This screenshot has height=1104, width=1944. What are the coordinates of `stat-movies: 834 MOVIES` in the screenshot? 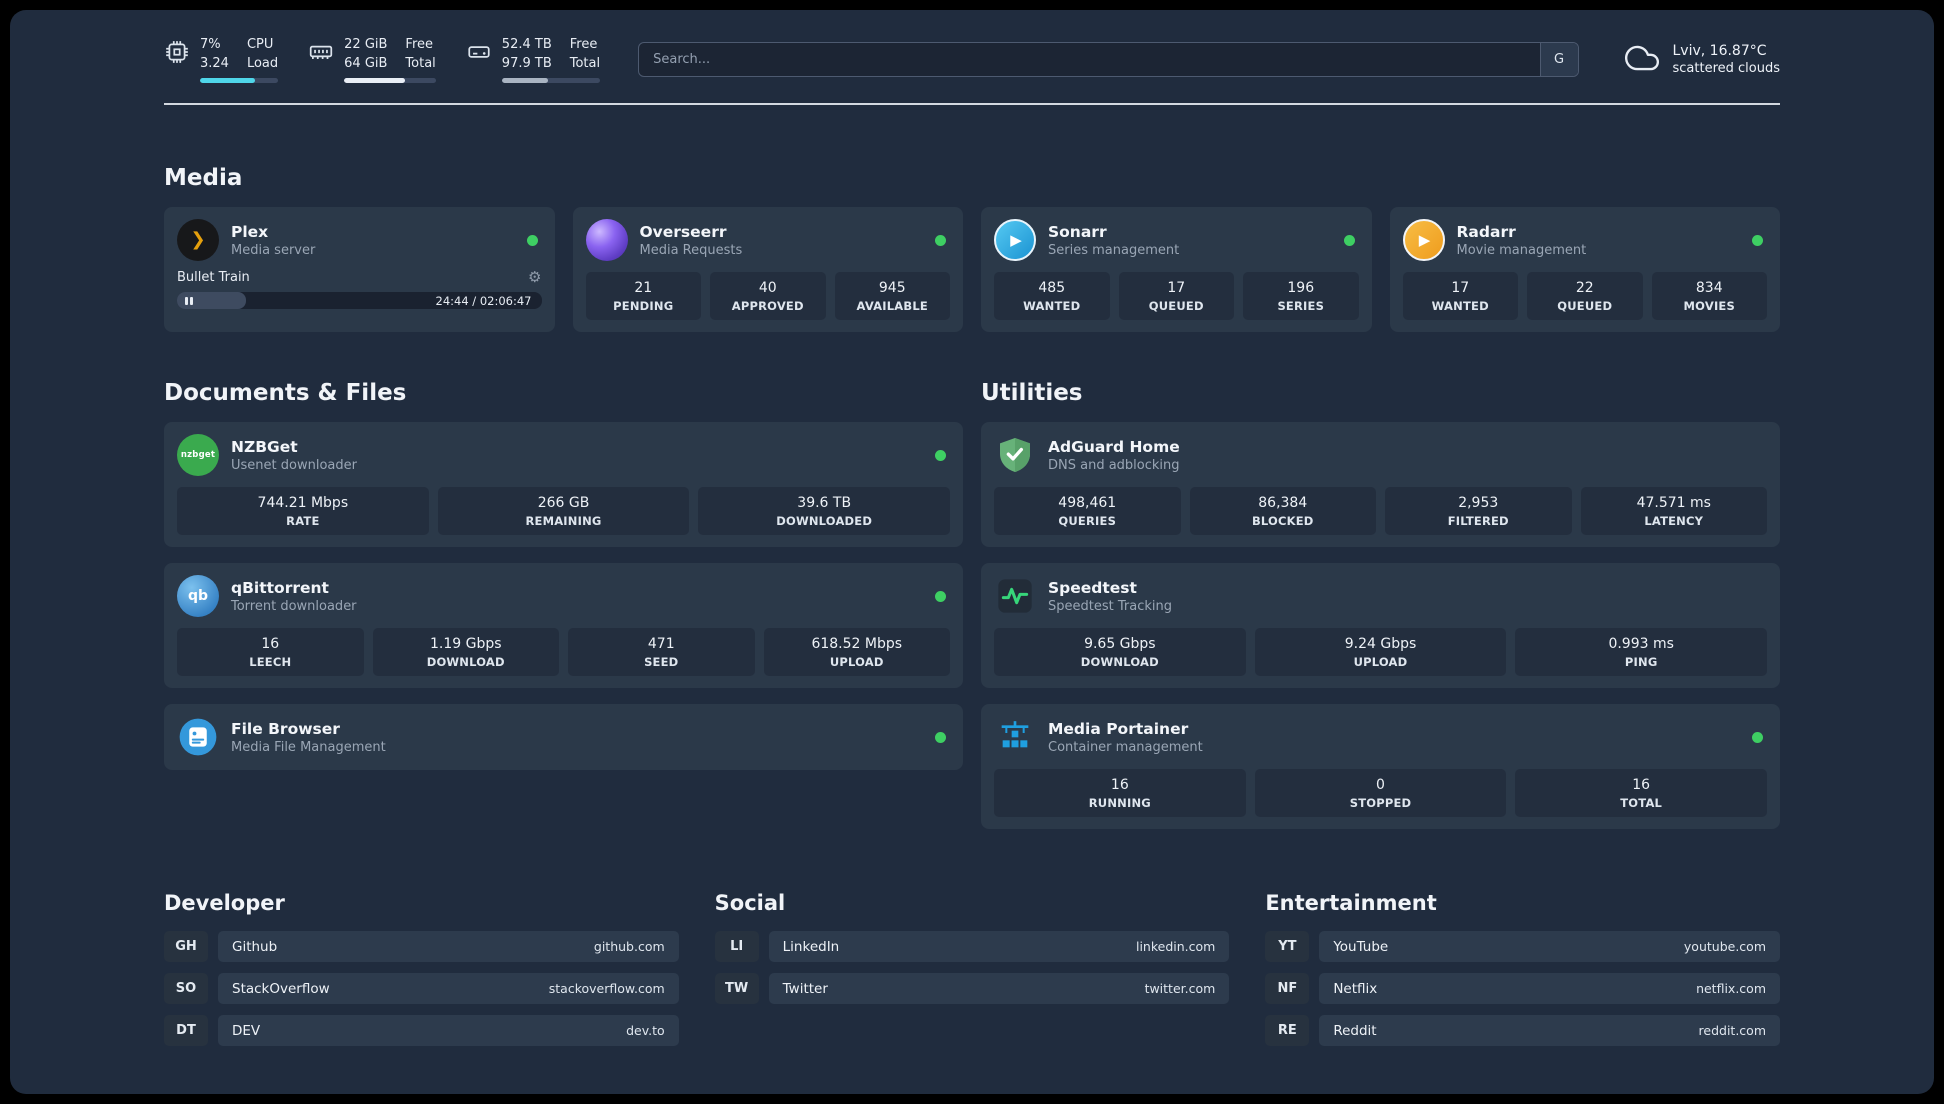 It's located at (1709, 296).